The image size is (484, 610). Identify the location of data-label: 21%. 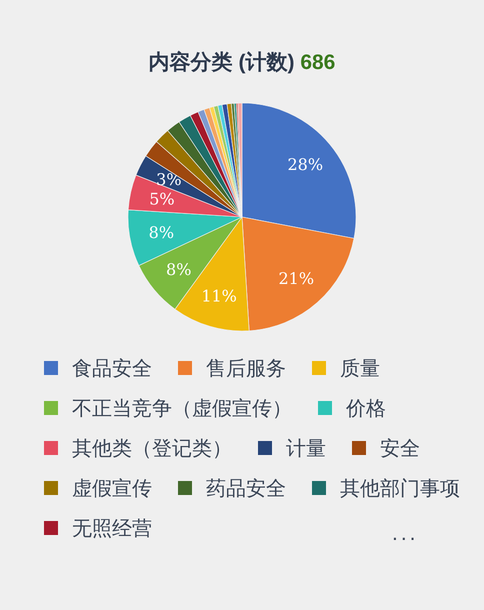
(296, 278).